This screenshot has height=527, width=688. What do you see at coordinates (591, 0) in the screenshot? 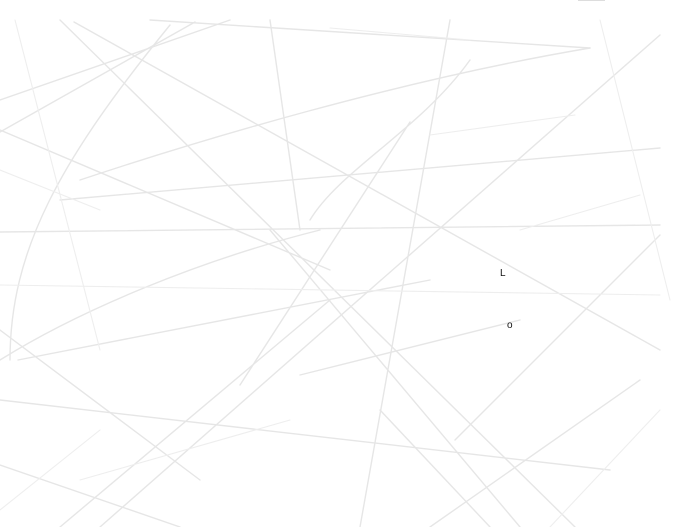
I see `top-edge-mark` at bounding box center [591, 0].